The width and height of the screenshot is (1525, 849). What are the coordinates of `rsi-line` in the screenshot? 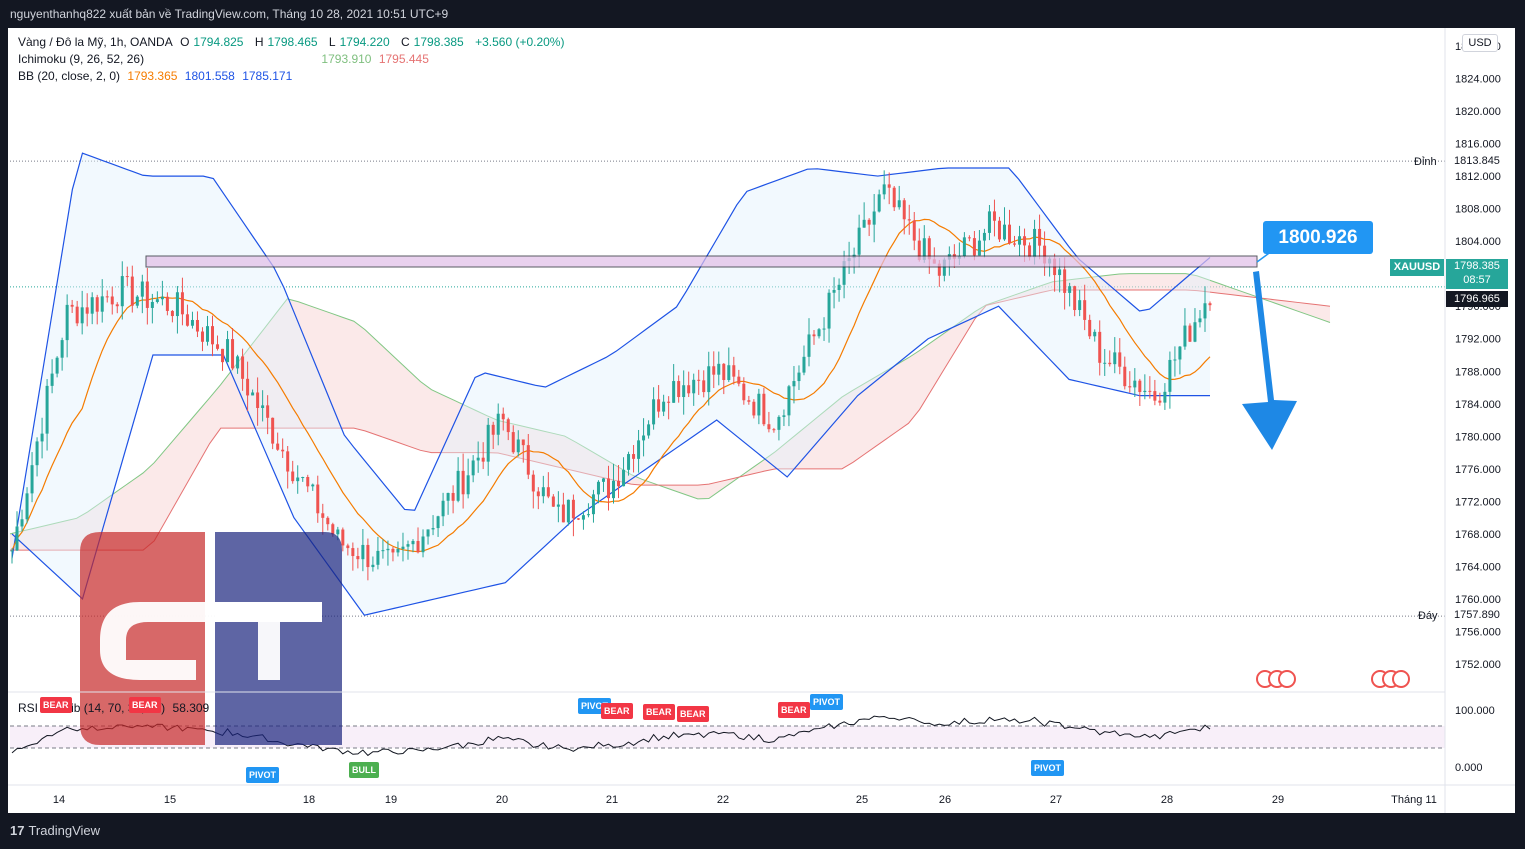 It's located at (611, 736).